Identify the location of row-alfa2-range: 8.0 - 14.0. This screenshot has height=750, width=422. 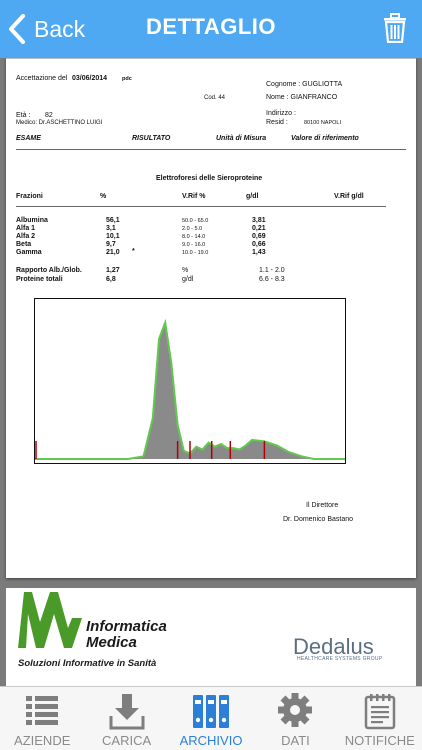
(194, 237).